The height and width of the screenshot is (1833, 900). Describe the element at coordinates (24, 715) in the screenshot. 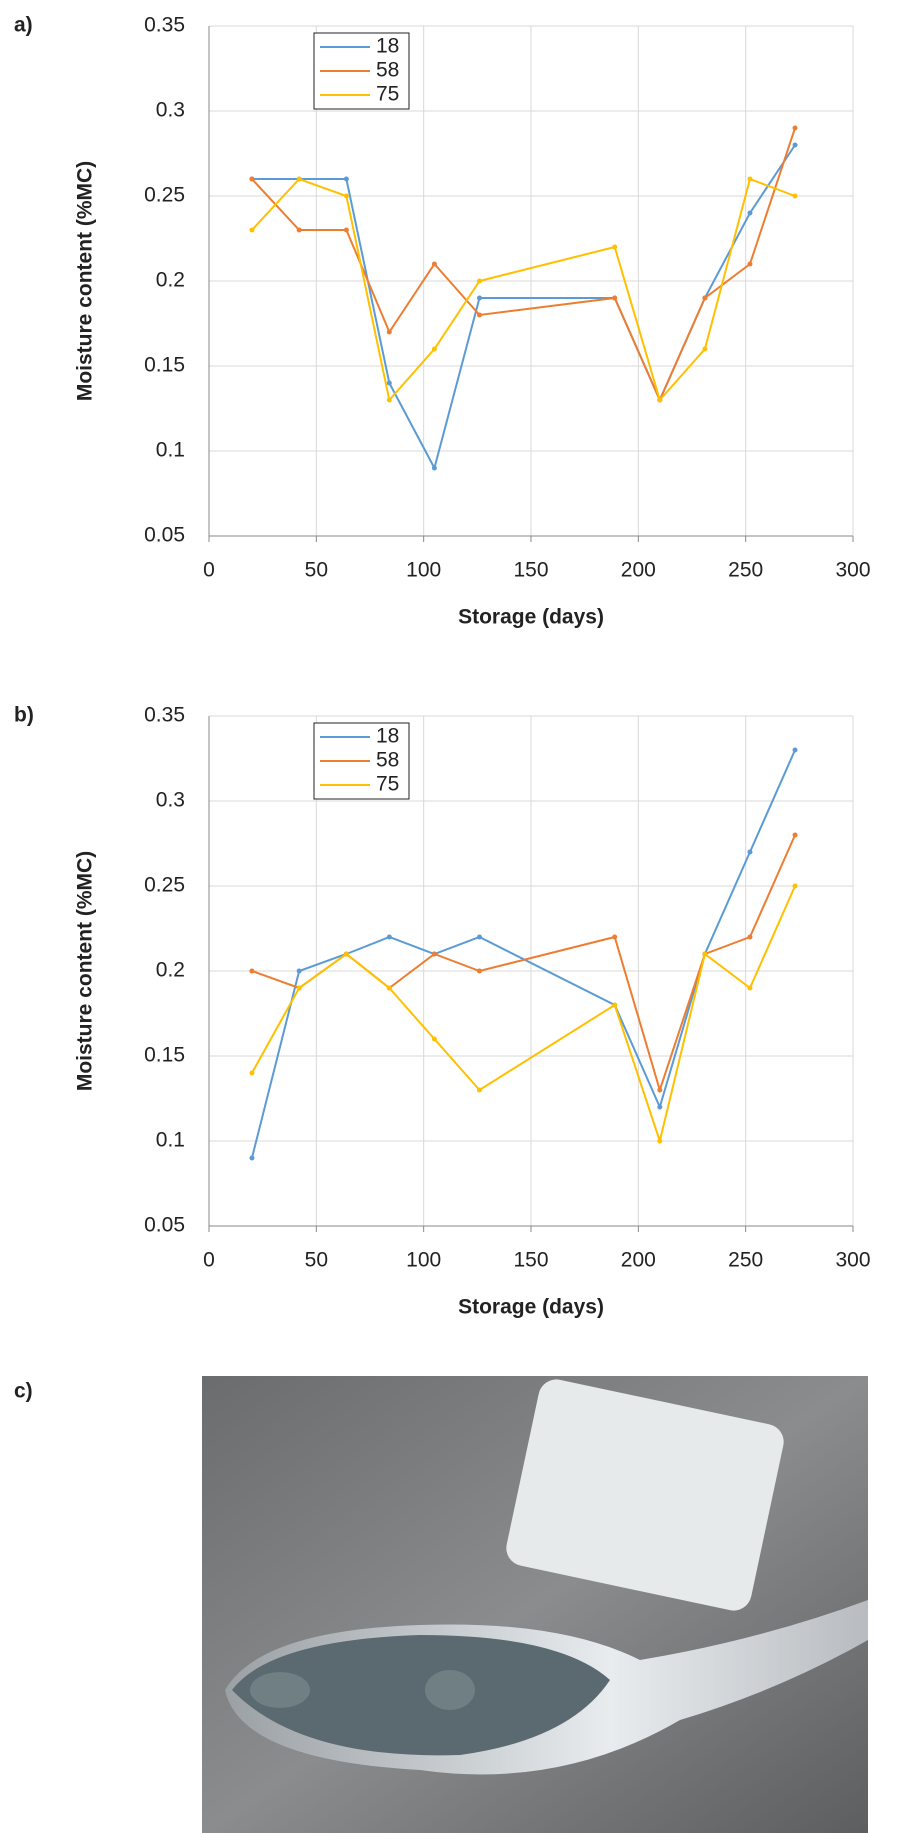

I see `panel-label: b)` at that location.